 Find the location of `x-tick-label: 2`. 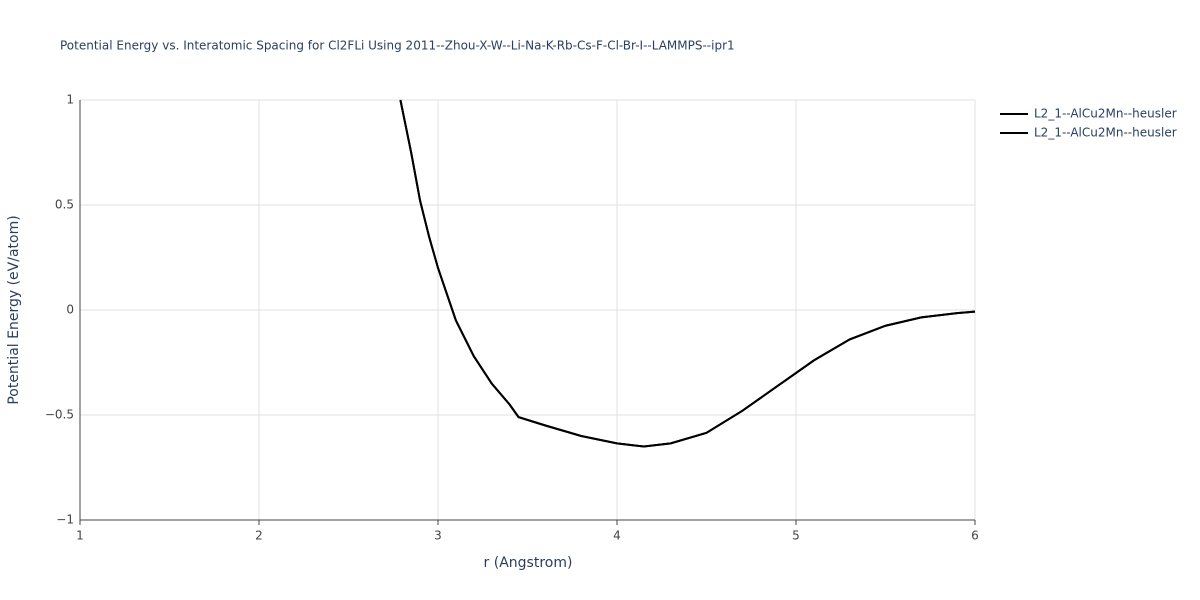

x-tick-label: 2 is located at coordinates (259, 536).